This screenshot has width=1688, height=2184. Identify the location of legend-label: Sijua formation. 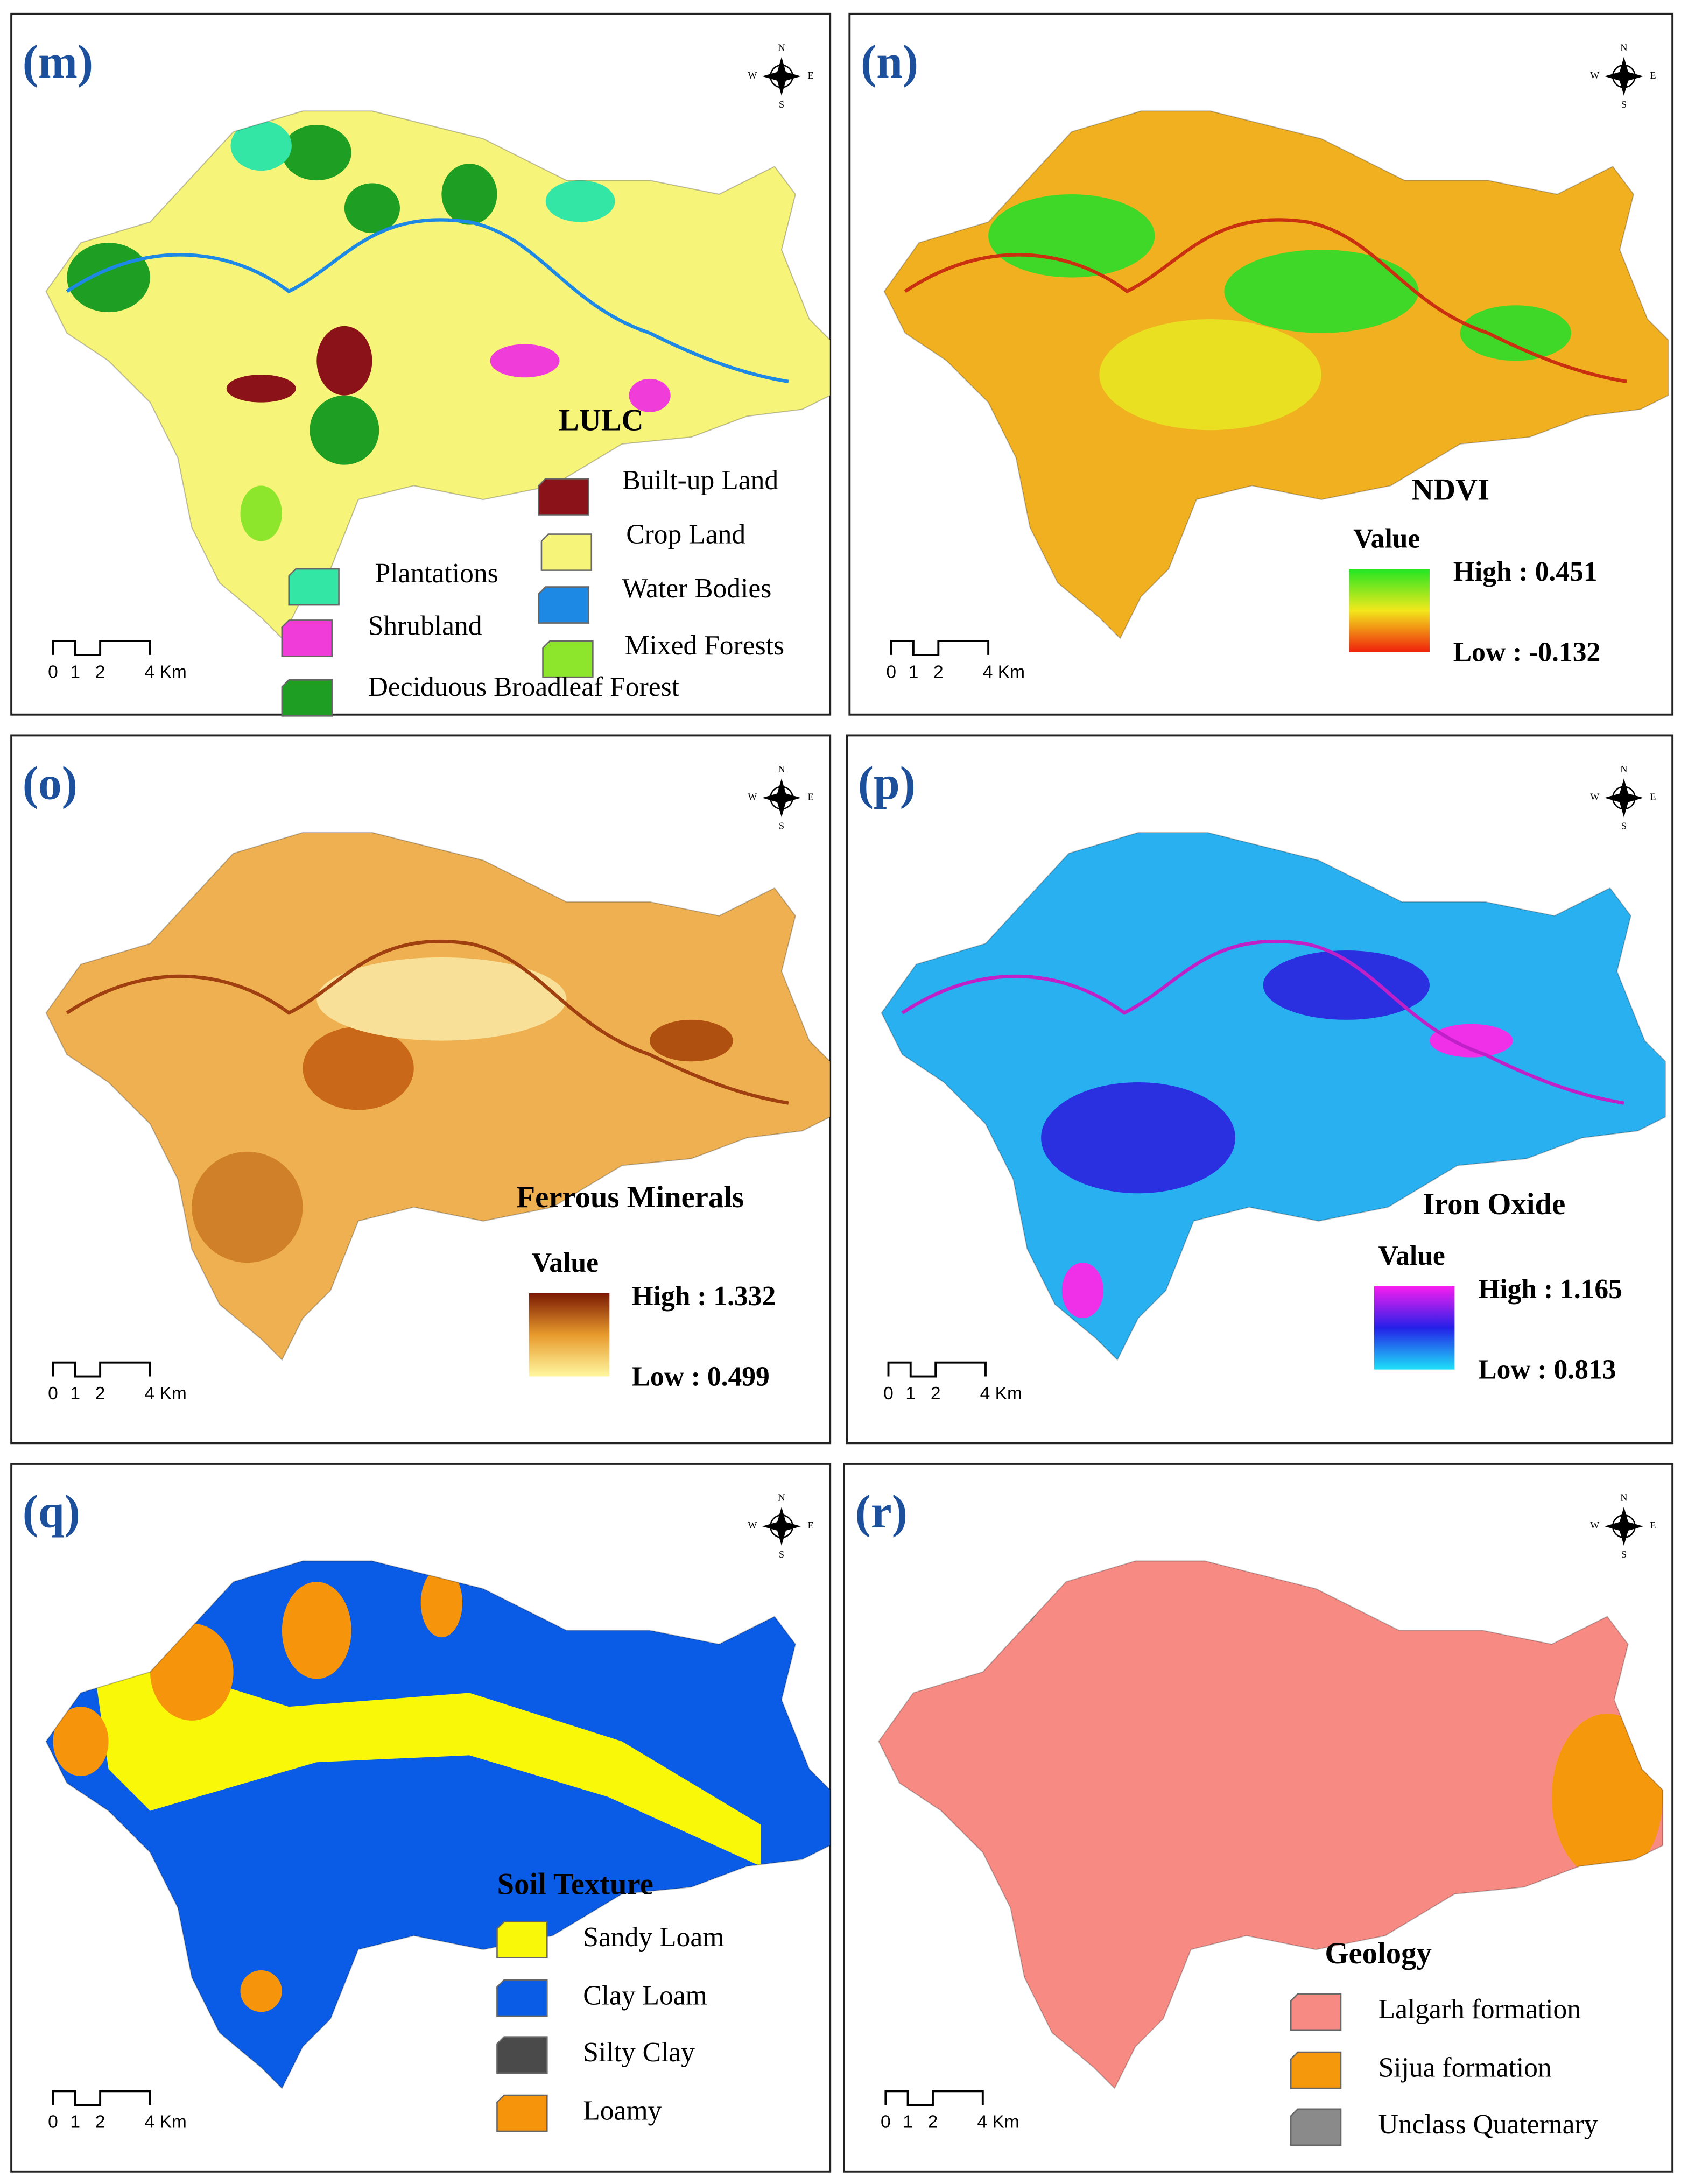
(1465, 2067).